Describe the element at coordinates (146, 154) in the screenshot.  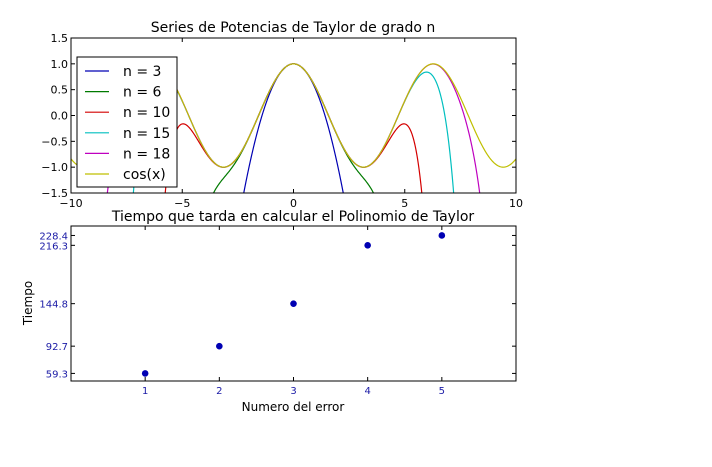
I see `legend-label: n = 18` at that location.